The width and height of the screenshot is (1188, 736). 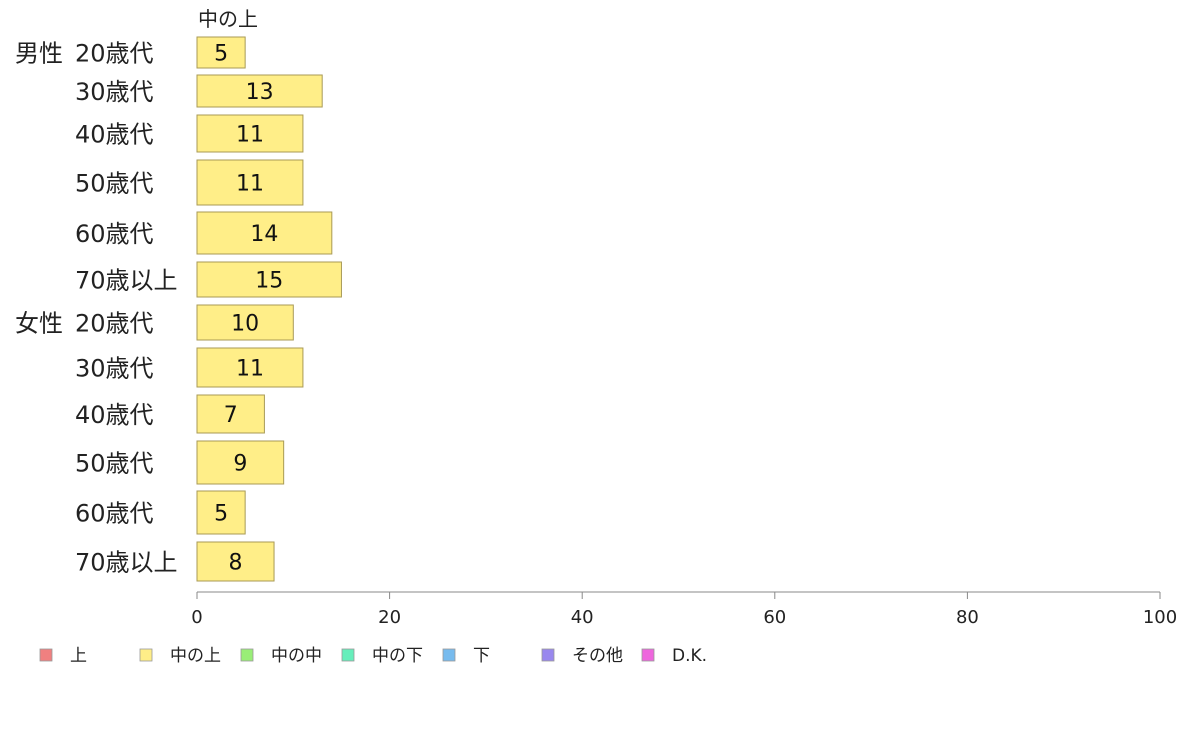 I want to click on bar-value-label: 8, so click(x=236, y=563).